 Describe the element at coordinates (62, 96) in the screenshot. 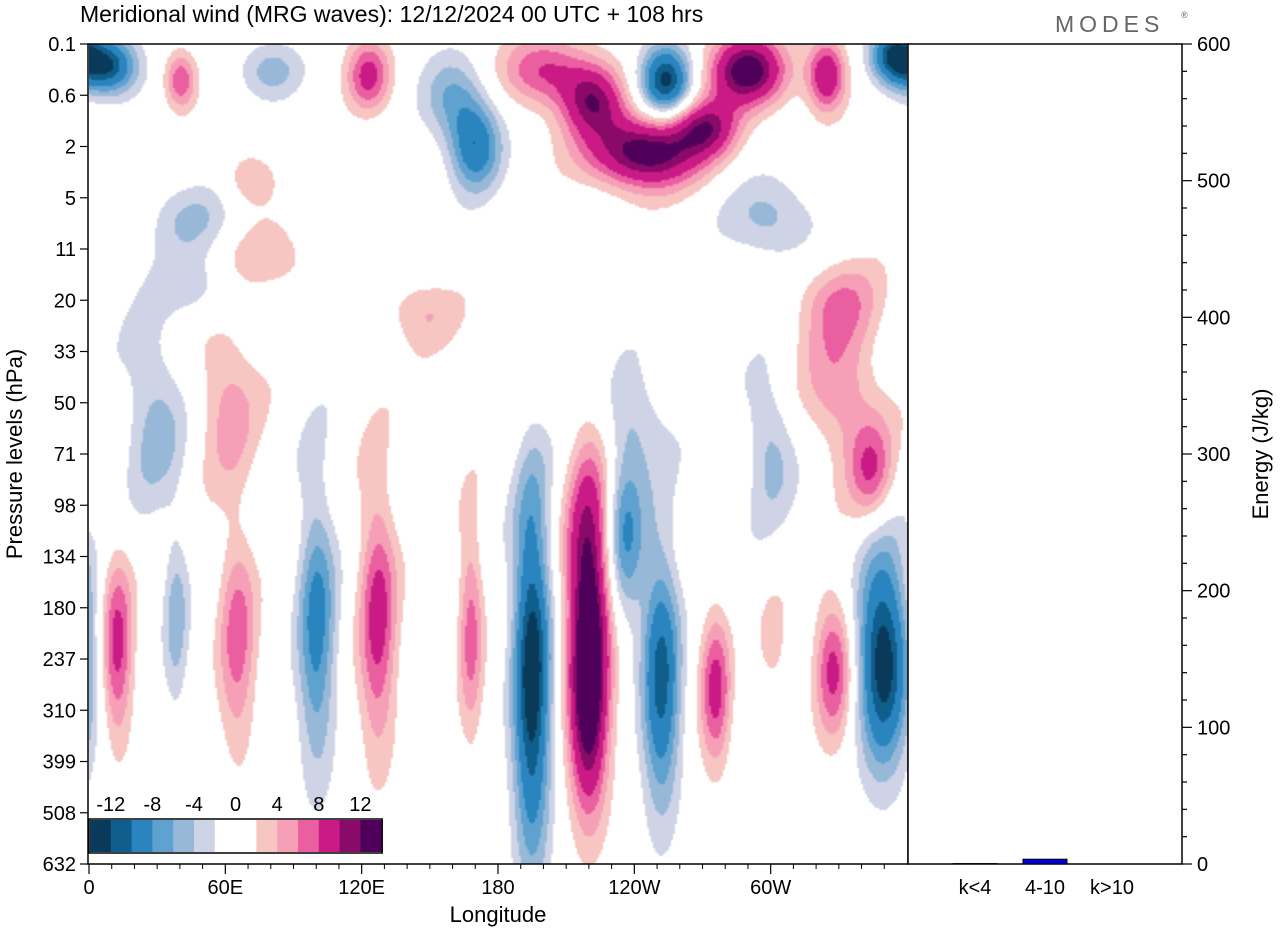

I see `y-tick-label: 0.6` at that location.